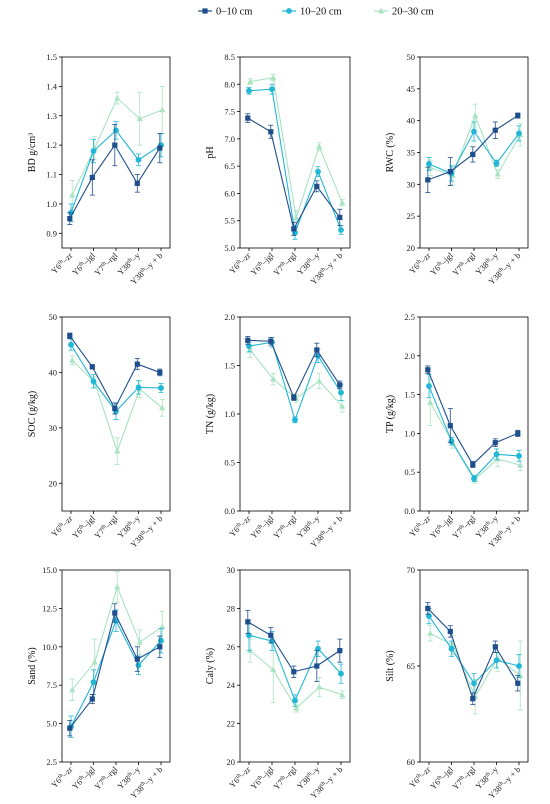 The width and height of the screenshot is (550, 804). Describe the element at coordinates (390, 414) in the screenshot. I see `y-axis-label: TP (g/kg)` at that location.